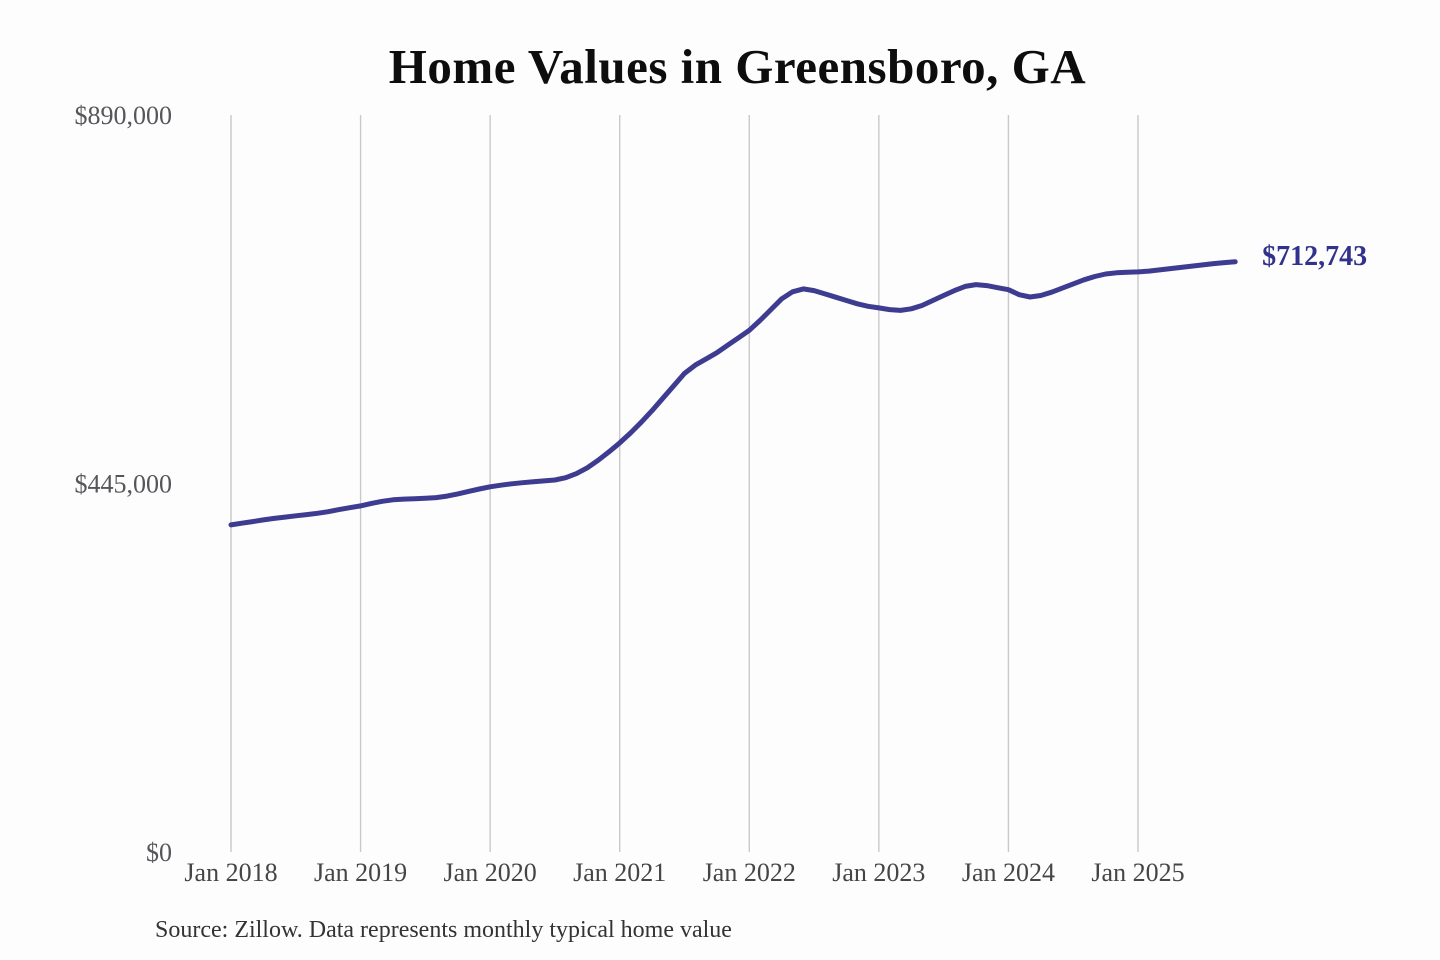 The height and width of the screenshot is (960, 1440). Describe the element at coordinates (124, 484) in the screenshot. I see `y-axis-tick-label: $445,000` at that location.